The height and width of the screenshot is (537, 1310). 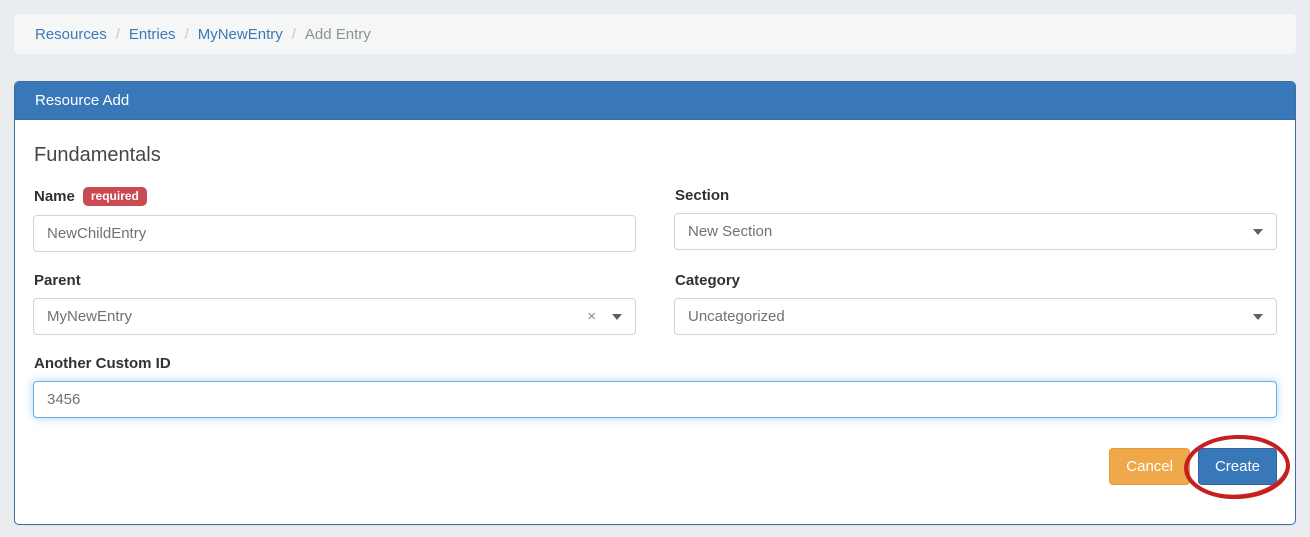 I want to click on breadcrumb-link-resources: Resources, so click(x=71, y=34).